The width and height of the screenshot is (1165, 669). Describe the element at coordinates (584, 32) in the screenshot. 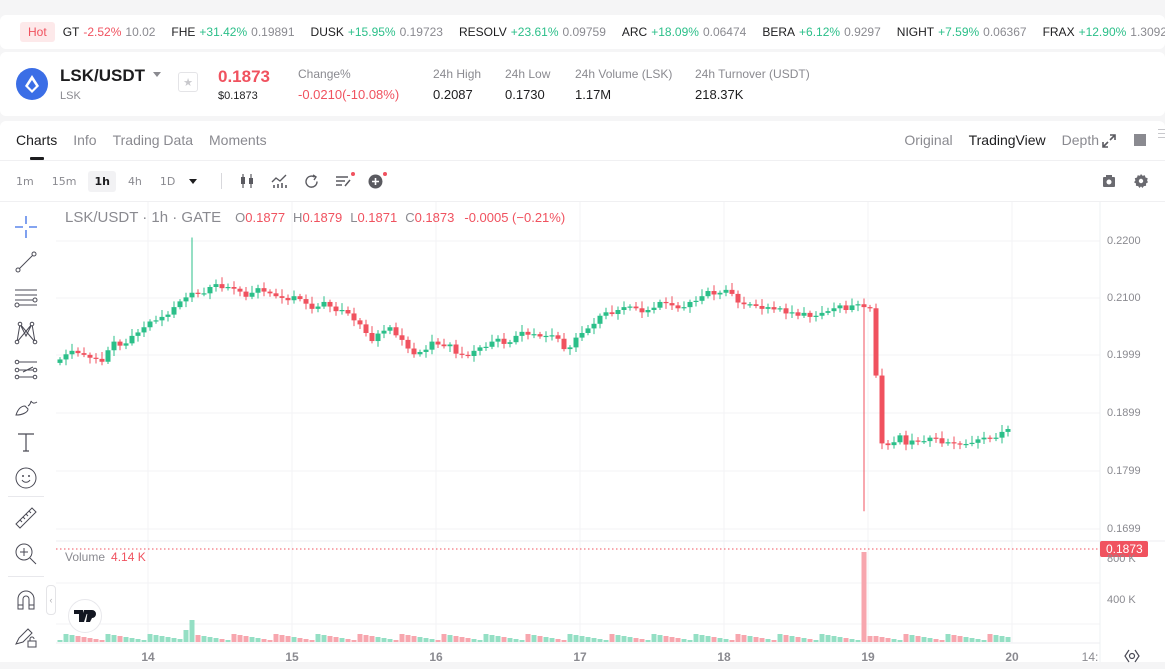

I see `ticker-price: 0.09759` at that location.